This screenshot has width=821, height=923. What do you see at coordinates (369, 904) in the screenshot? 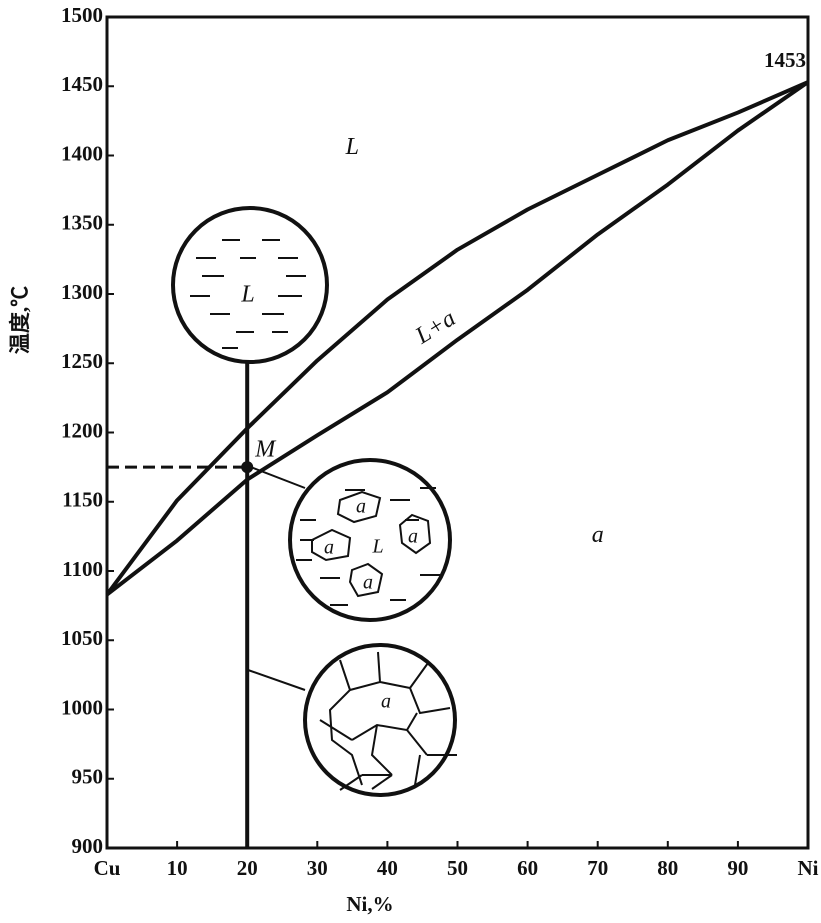
I see `x-axis-label: Ni,%` at bounding box center [369, 904].